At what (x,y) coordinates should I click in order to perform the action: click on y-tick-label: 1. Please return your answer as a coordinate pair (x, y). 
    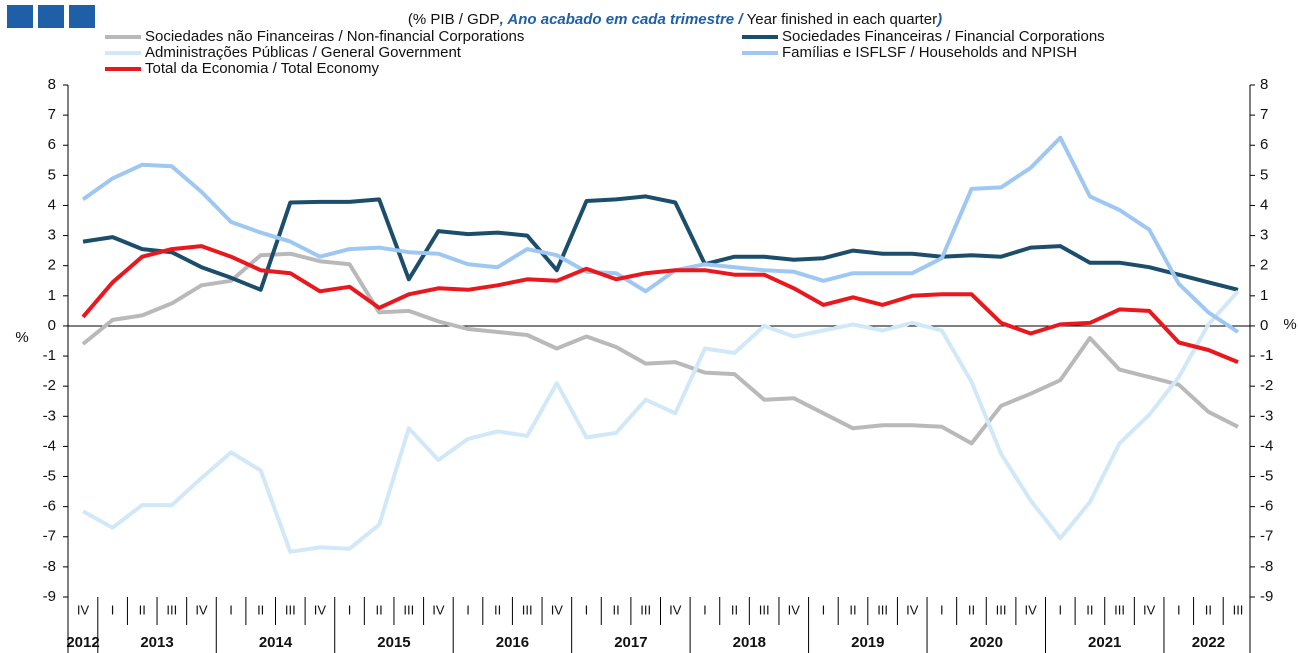
    Looking at the image, I should click on (52, 295).